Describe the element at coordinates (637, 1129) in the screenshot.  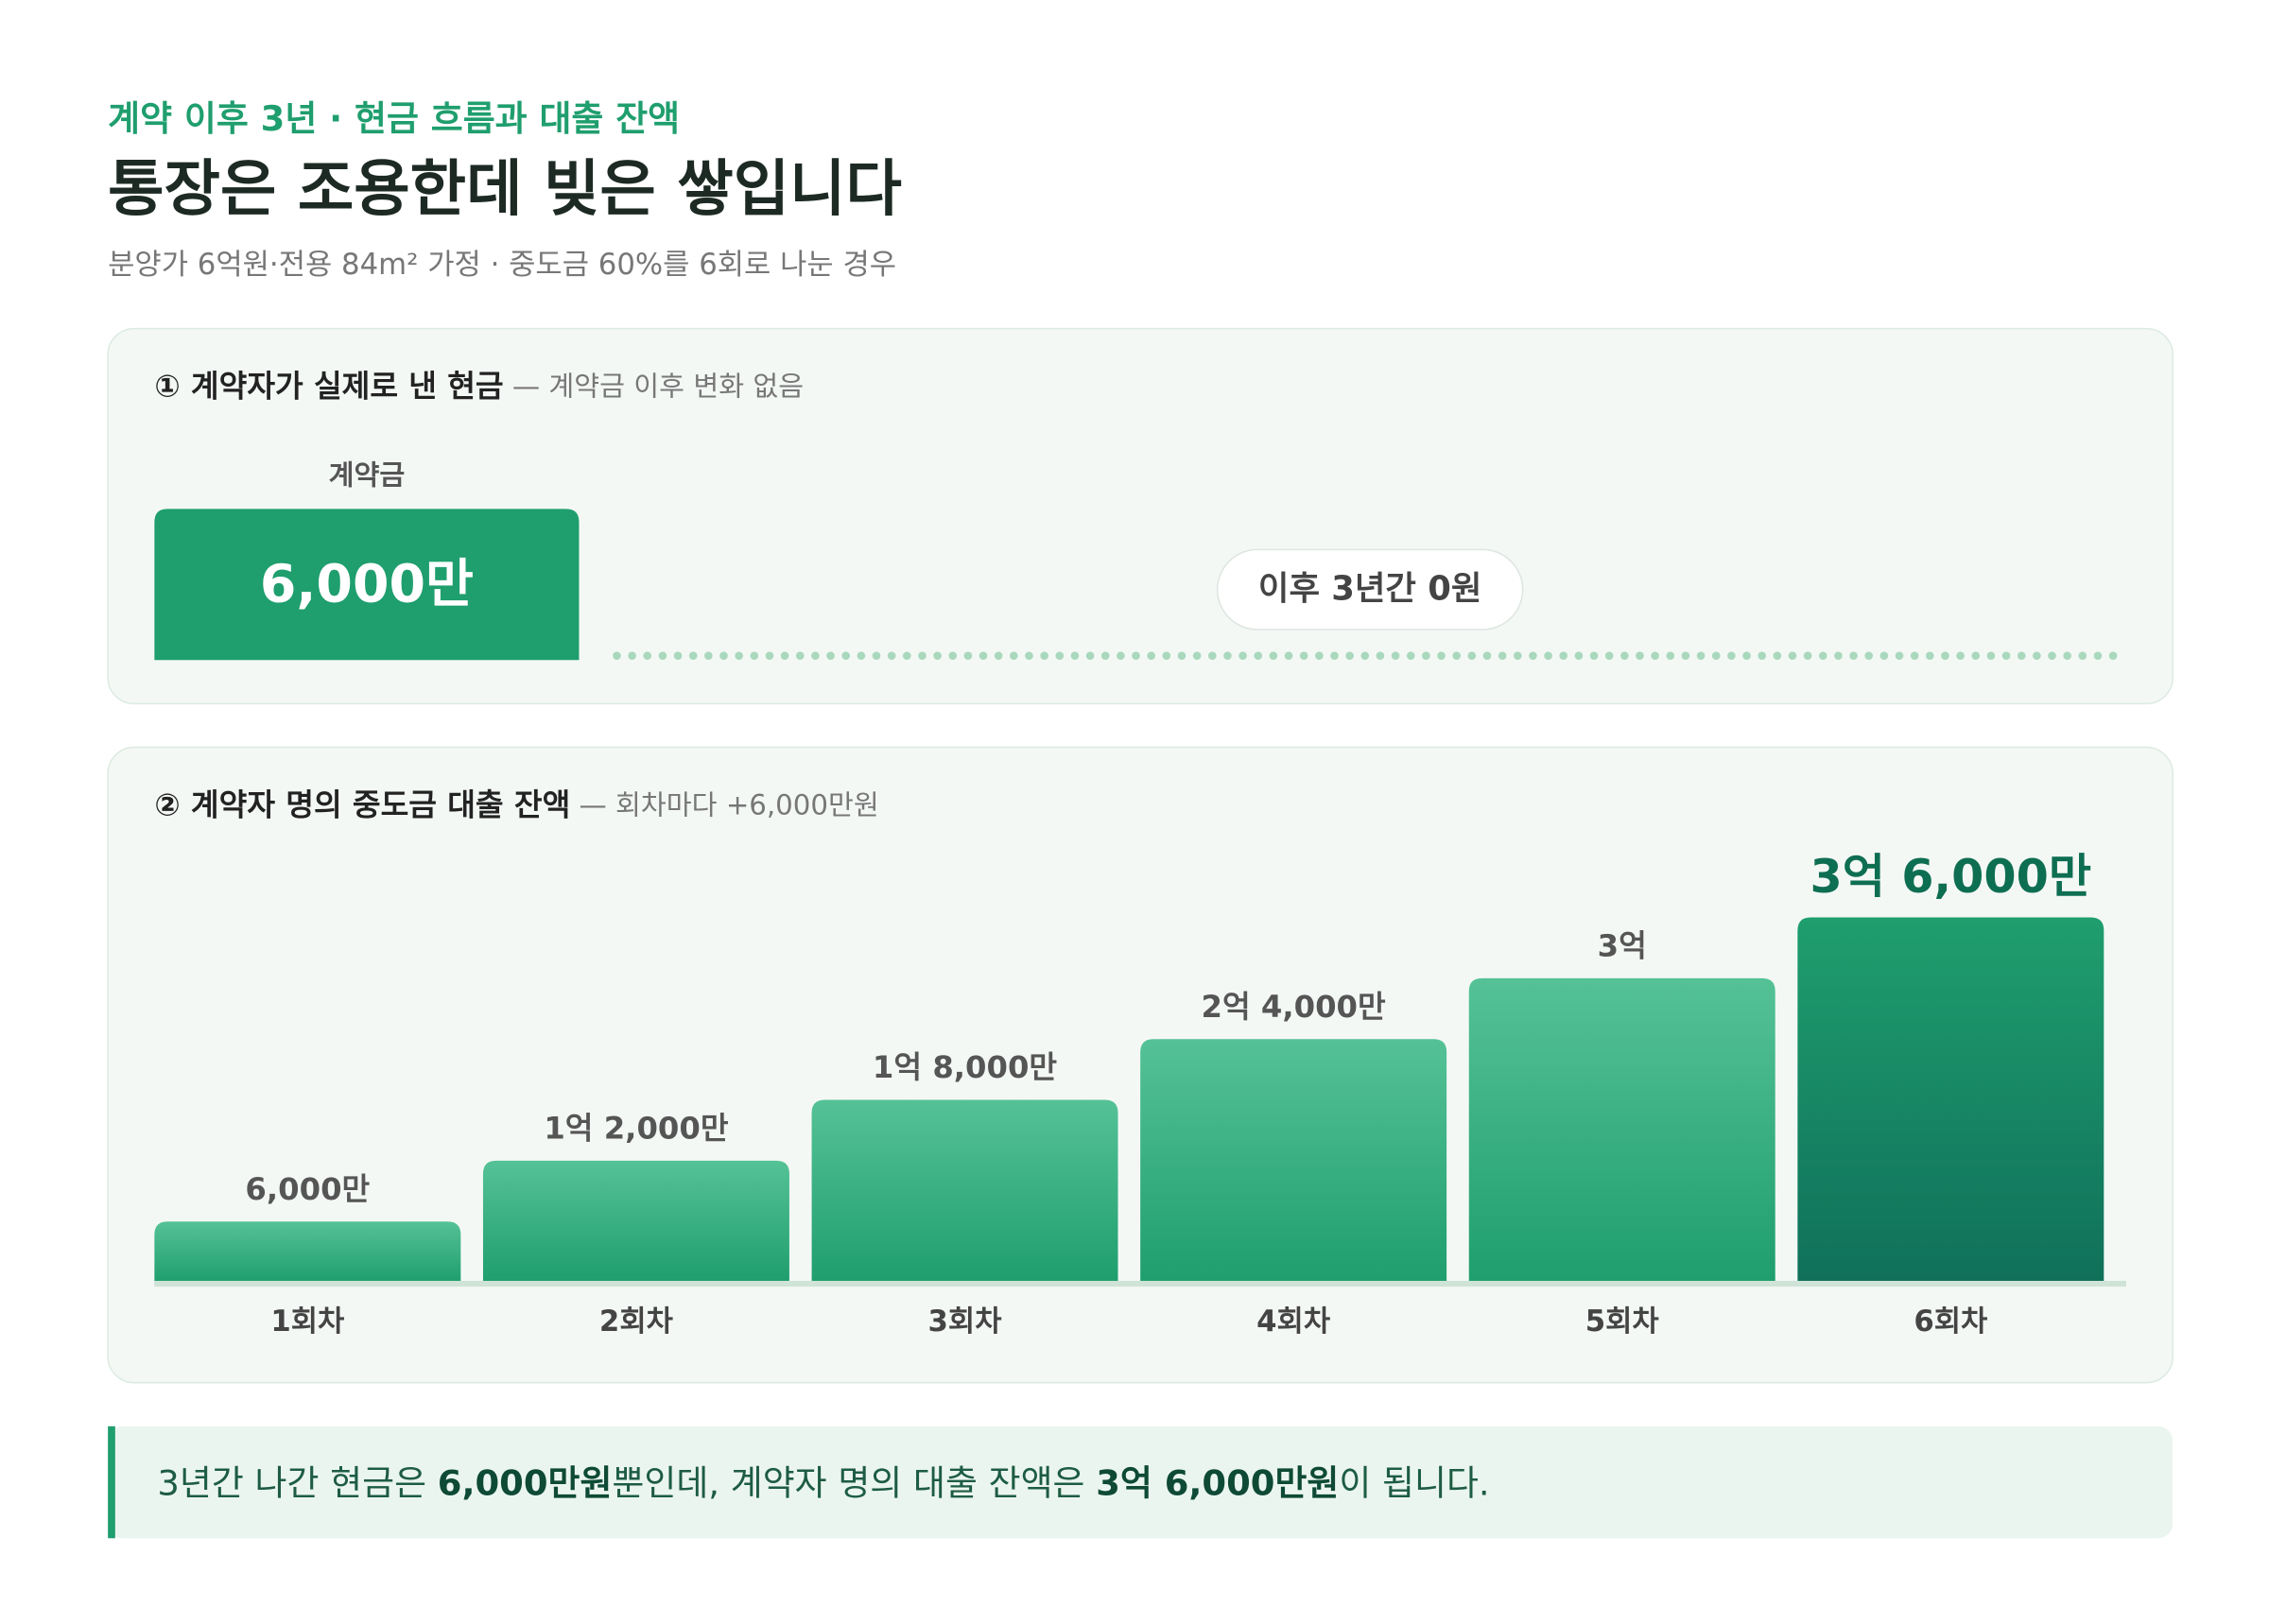
I see `bar-value-label: 1억 2,000만` at that location.